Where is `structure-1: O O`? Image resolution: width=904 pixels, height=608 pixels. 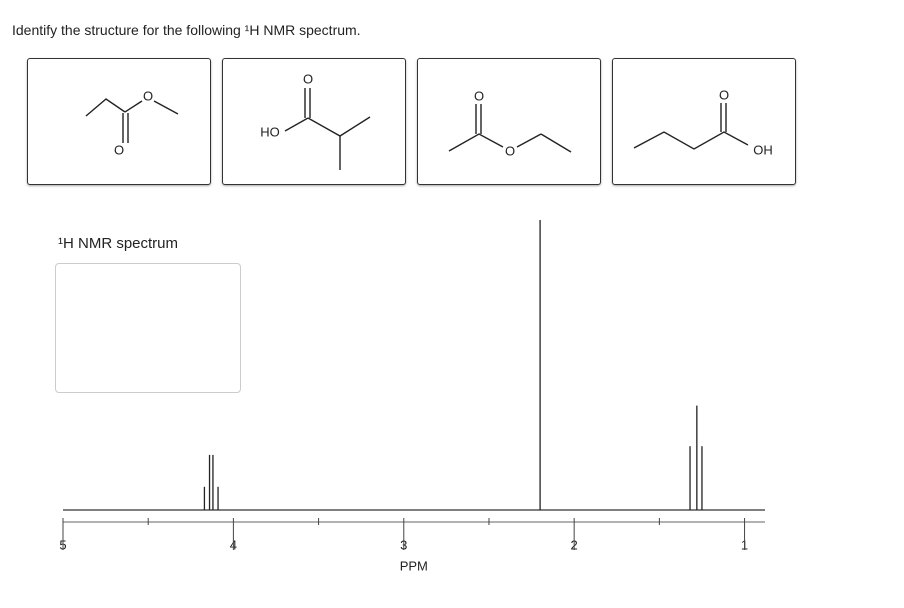 structure-1: O O is located at coordinates (132, 122).